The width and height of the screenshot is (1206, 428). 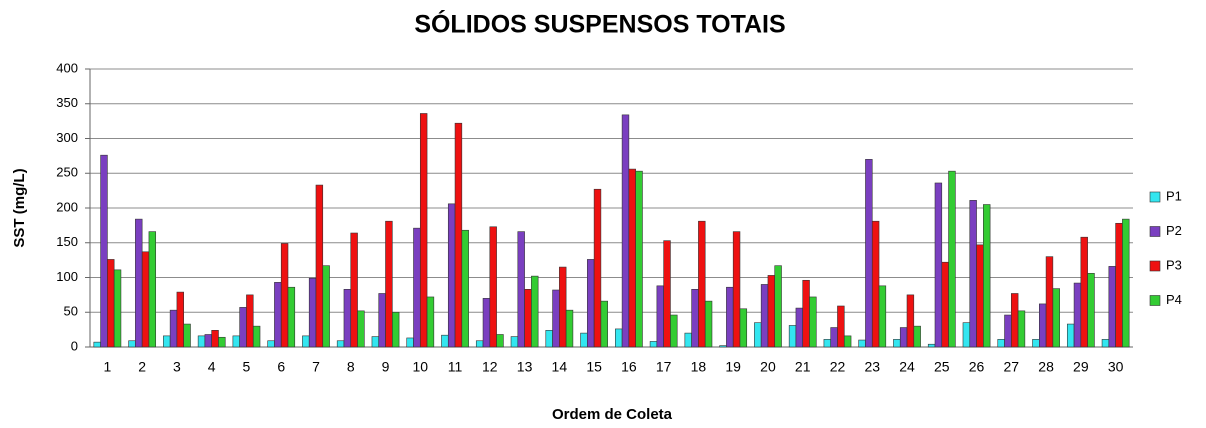 I want to click on x-tick-label: 9, so click(x=386, y=367).